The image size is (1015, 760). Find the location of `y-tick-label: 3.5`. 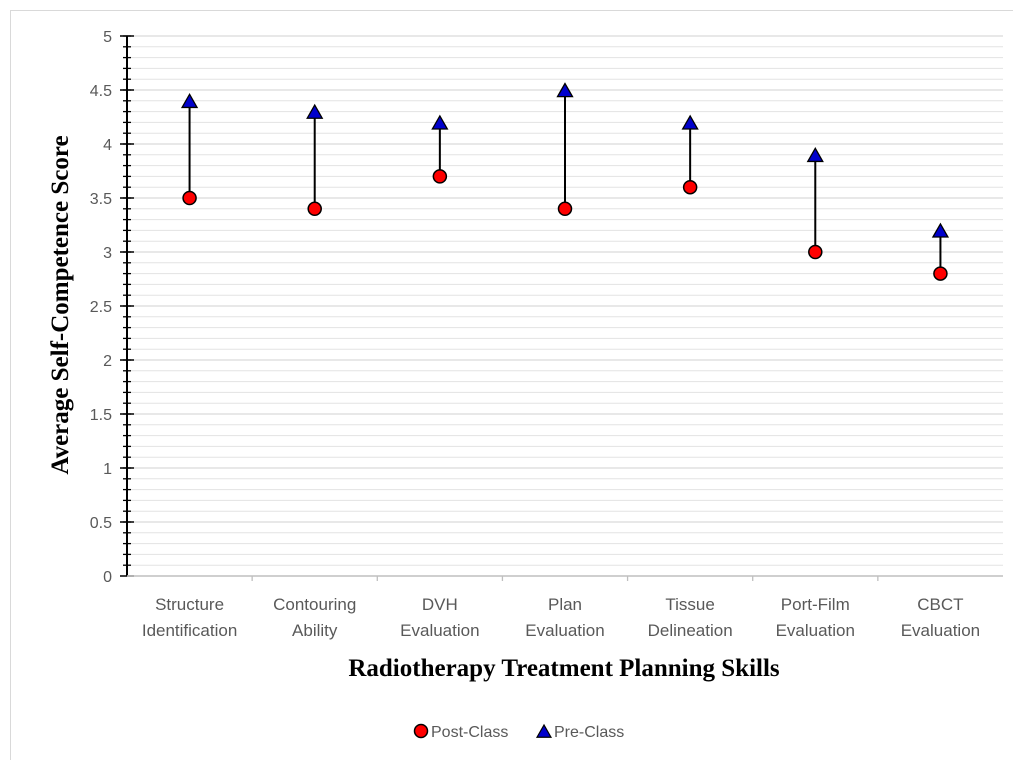

y-tick-label: 3.5 is located at coordinates (101, 199).